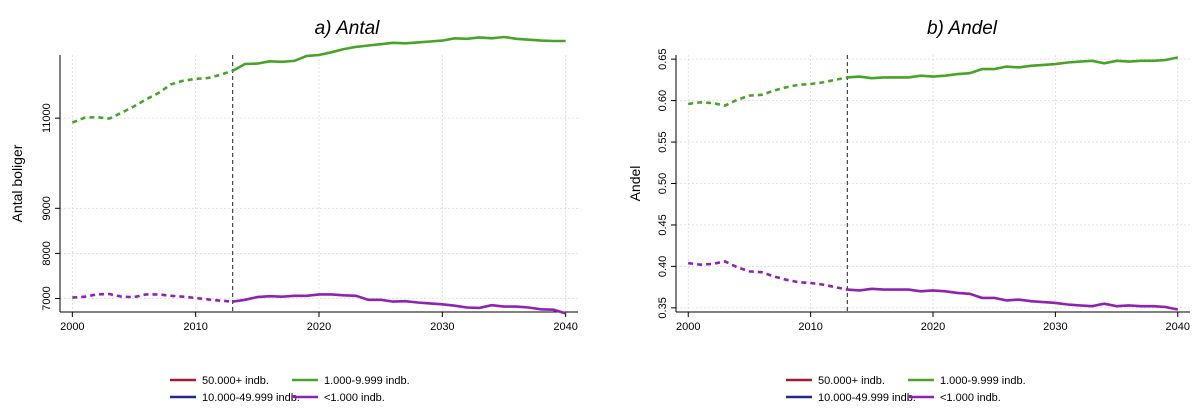 This screenshot has height=418, width=1196. Describe the element at coordinates (17, 183) in the screenshot. I see `y-axis-label: Antal boliger` at that location.